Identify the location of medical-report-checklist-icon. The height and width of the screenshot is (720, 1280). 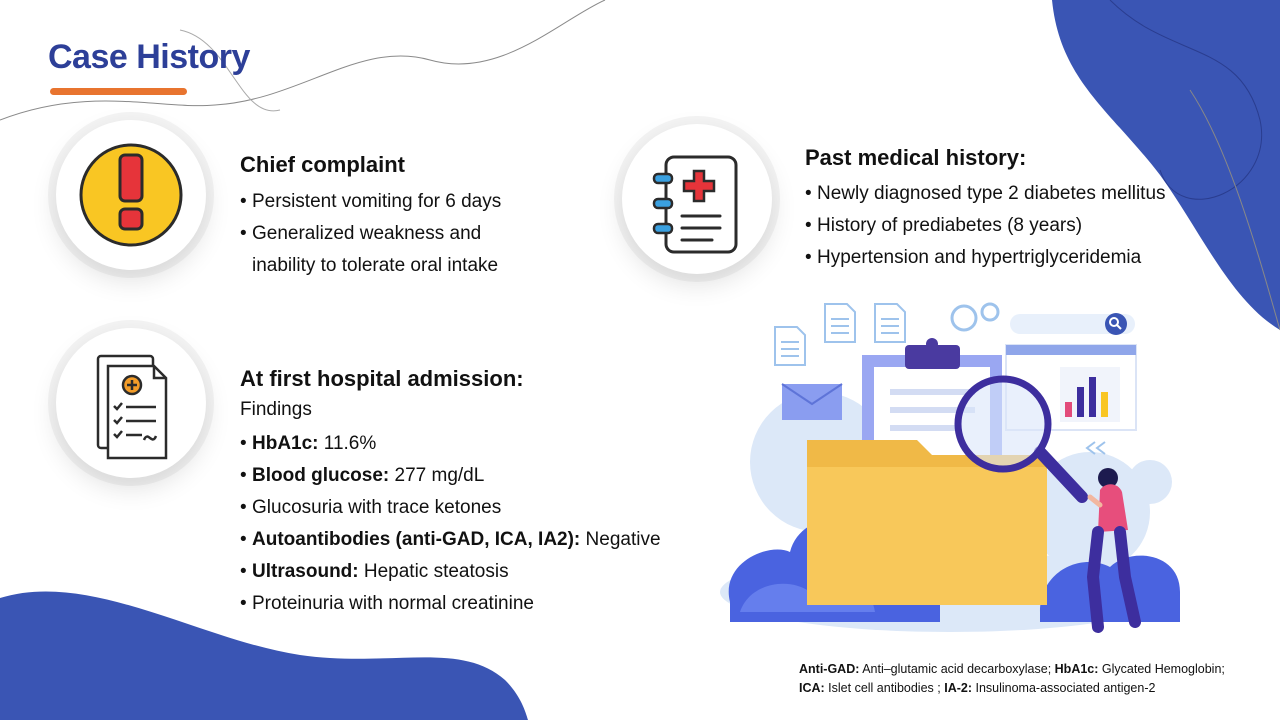
(132, 407).